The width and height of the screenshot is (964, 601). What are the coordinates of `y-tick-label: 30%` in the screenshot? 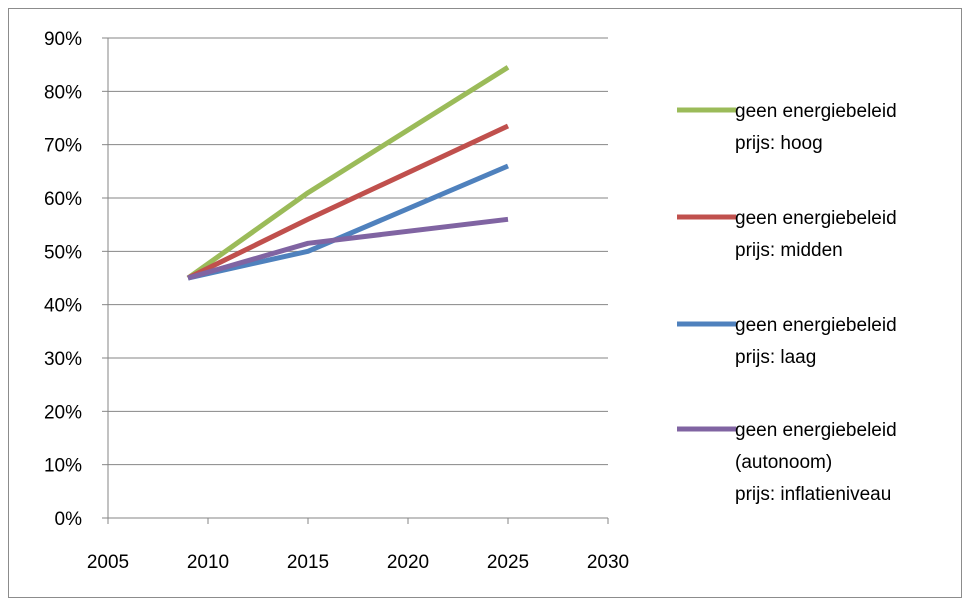 It's located at (63, 359).